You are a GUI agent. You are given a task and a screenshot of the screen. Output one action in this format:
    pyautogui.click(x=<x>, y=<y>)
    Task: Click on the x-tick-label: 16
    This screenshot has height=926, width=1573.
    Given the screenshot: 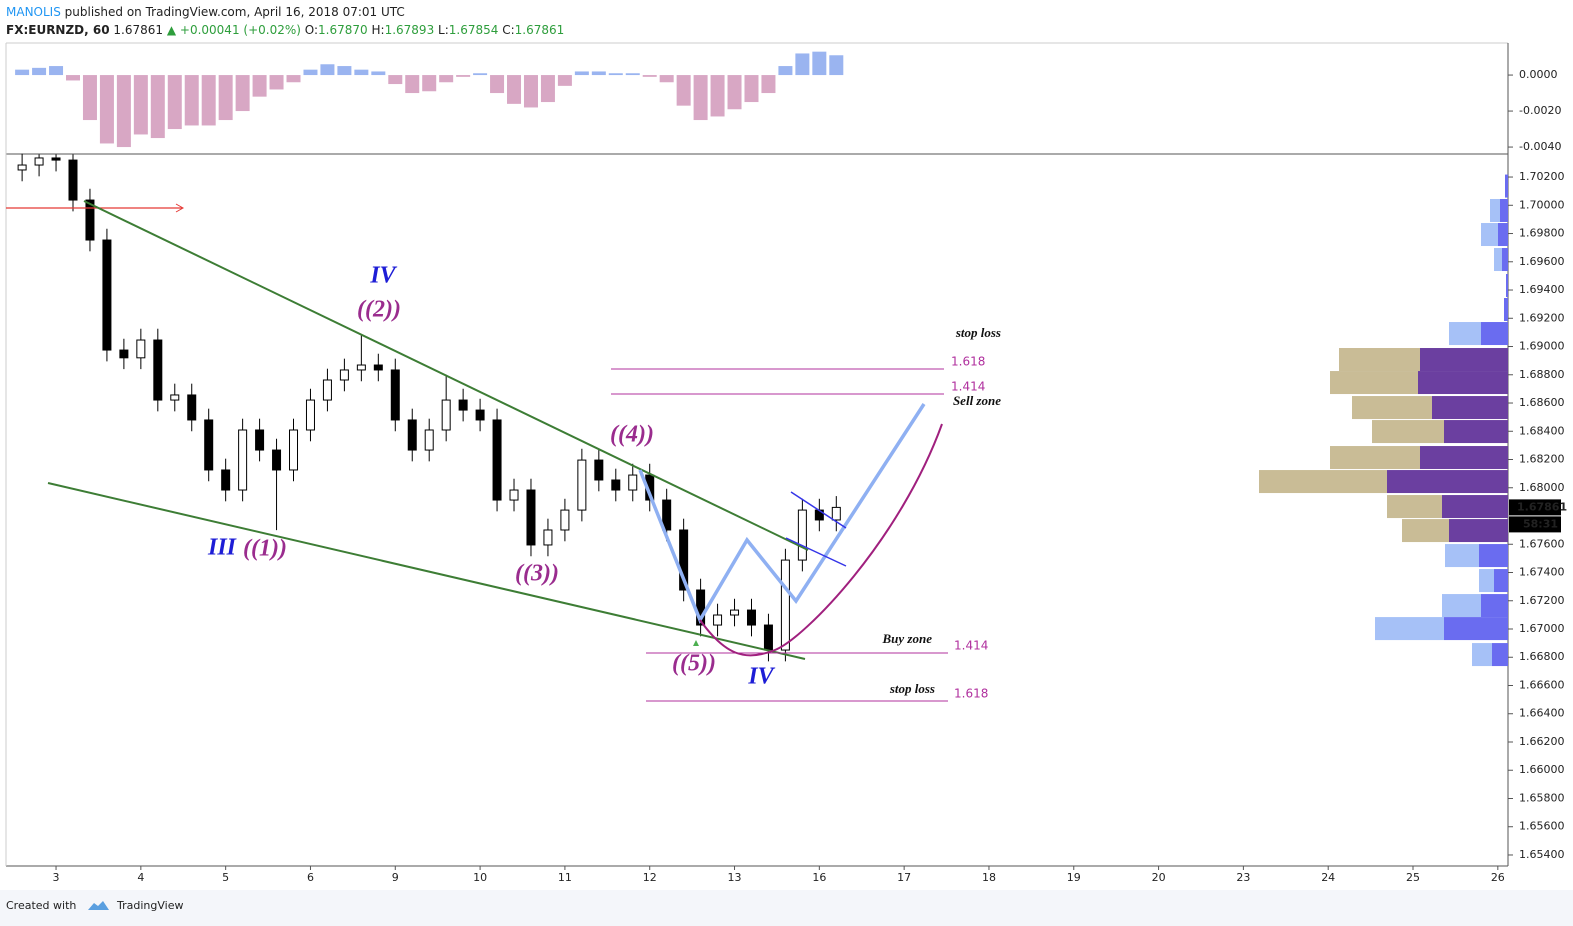 What is the action you would take?
    pyautogui.click(x=819, y=877)
    